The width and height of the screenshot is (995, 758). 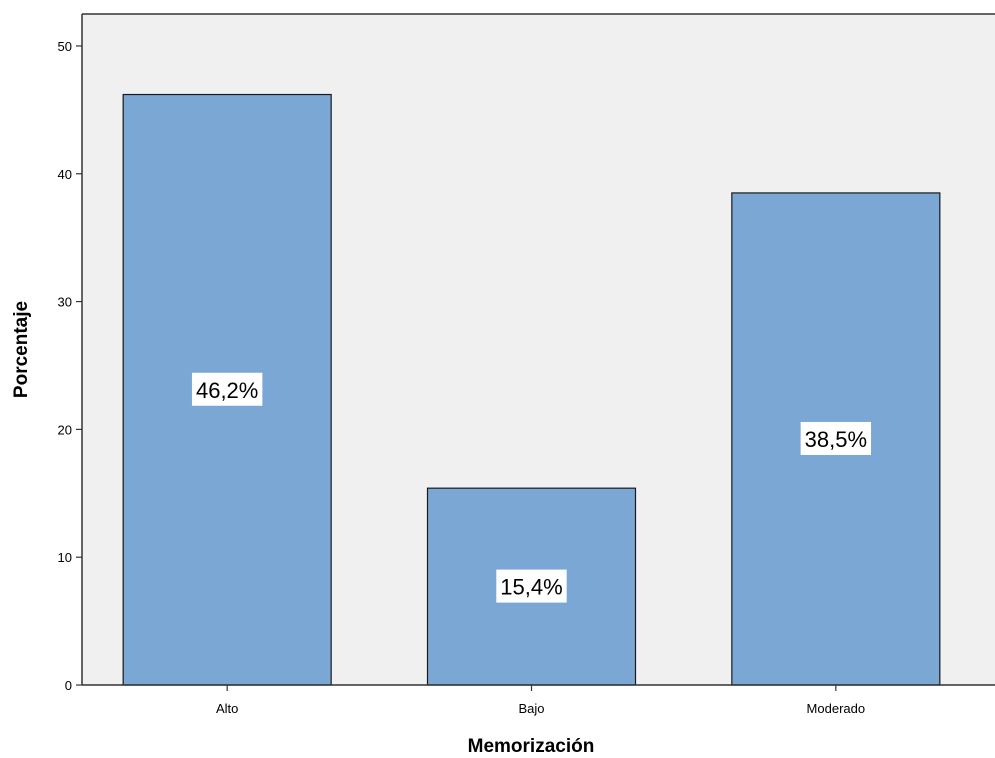 I want to click on x-tick-label-alto: Alto, so click(x=227, y=708).